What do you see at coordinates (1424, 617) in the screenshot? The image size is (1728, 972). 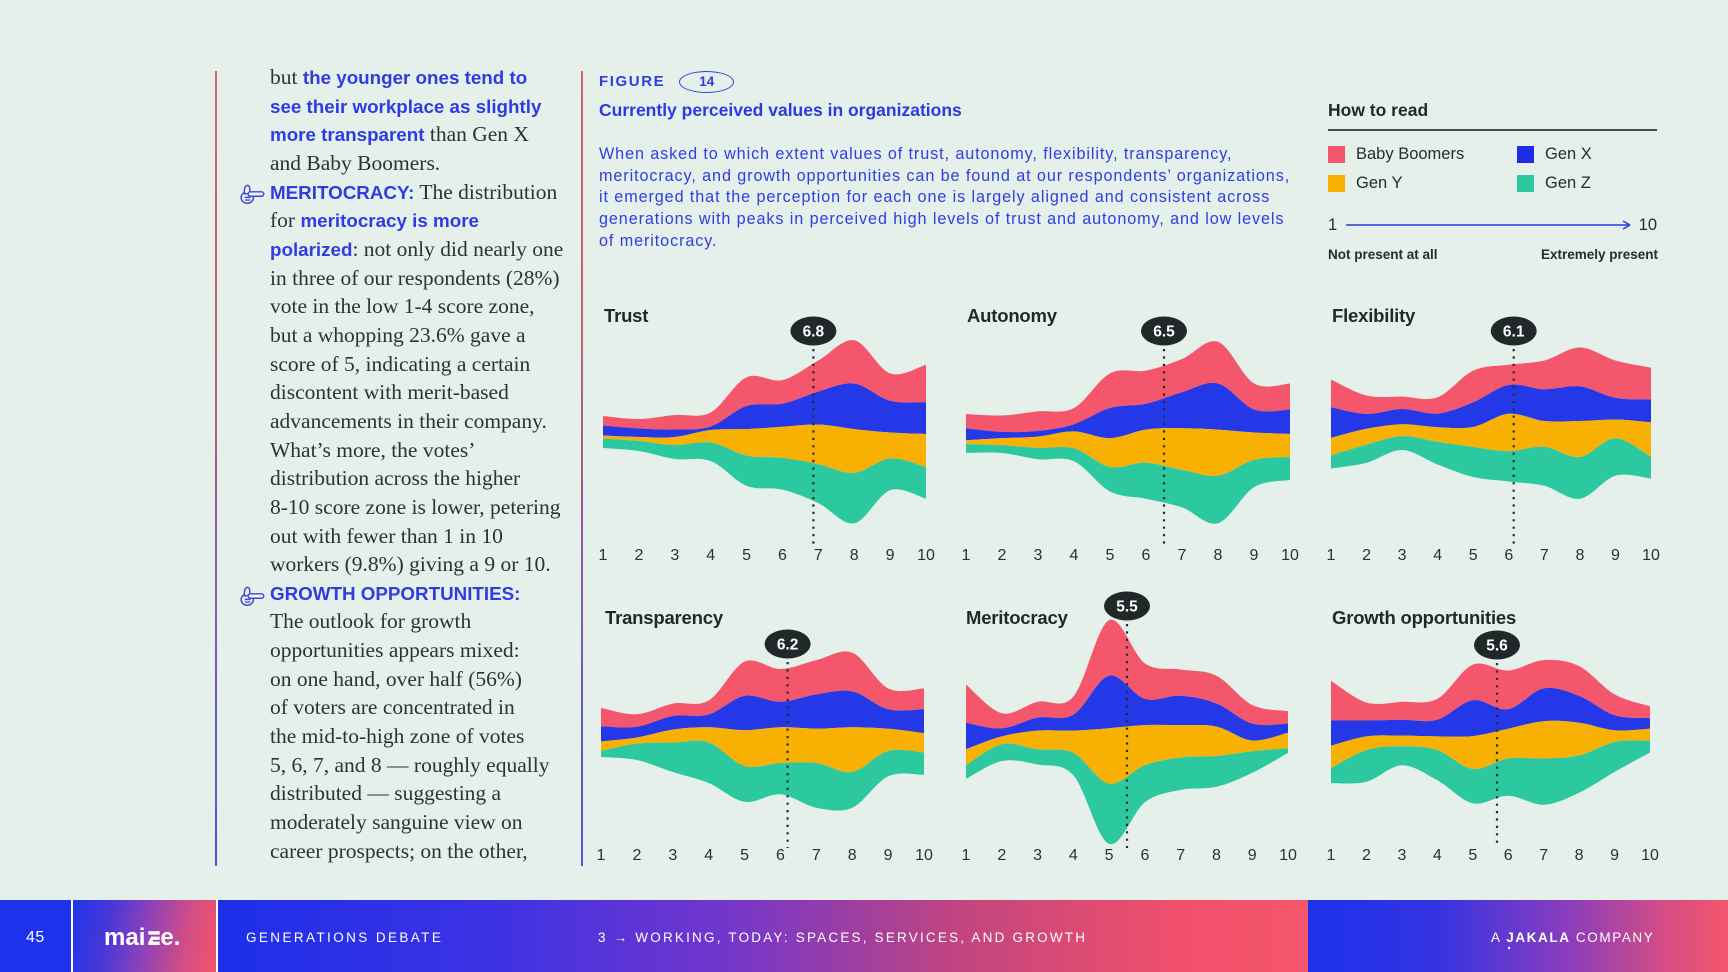 I see `svg-text: Growth opportunities` at bounding box center [1424, 617].